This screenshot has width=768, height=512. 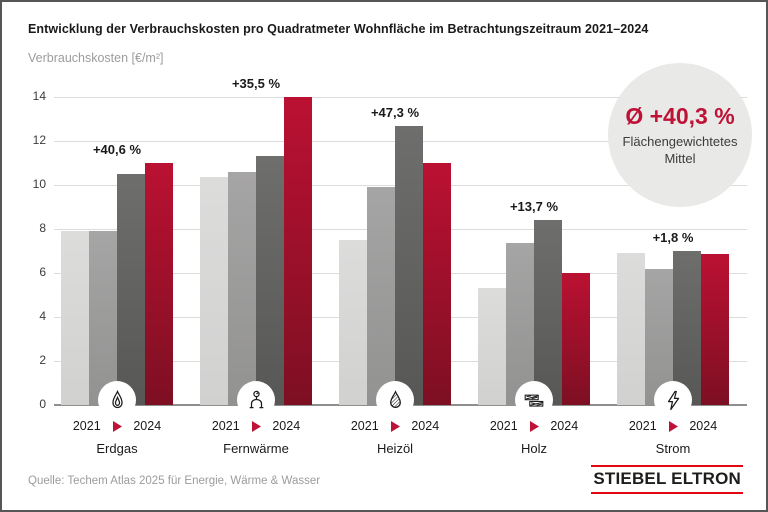 I want to click on category-label: Strom, so click(x=673, y=448).